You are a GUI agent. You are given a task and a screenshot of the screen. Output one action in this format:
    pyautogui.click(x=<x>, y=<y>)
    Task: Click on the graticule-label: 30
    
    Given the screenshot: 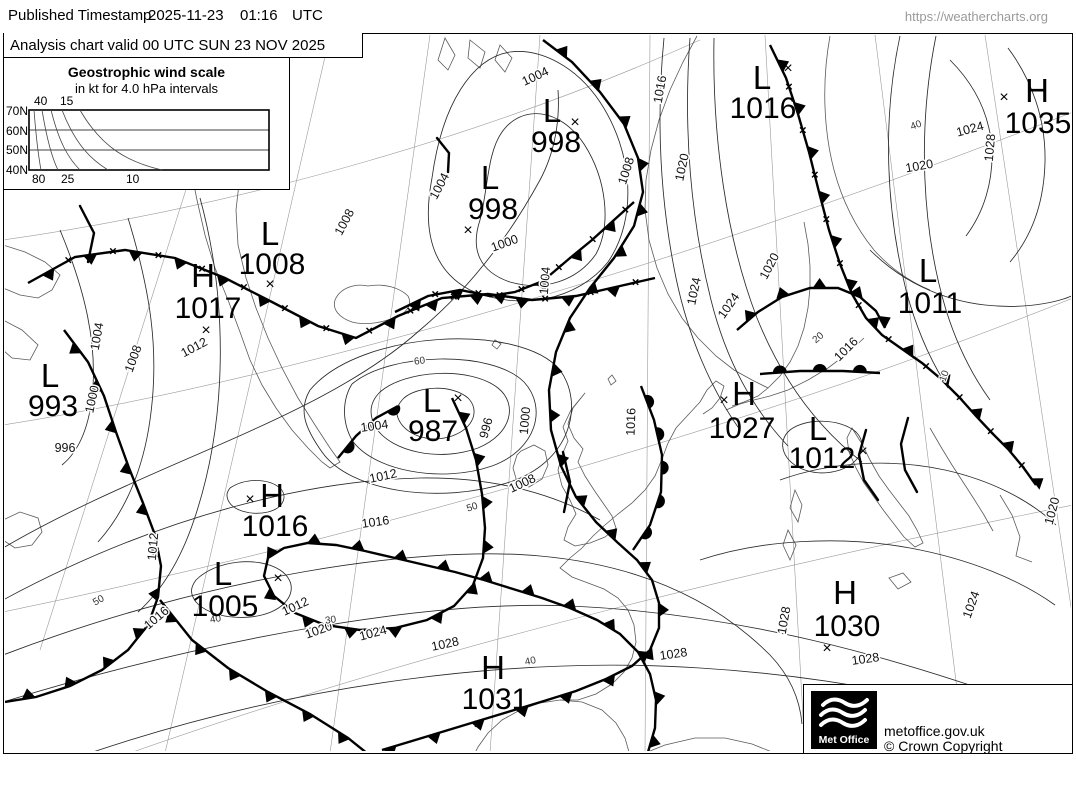 What is the action you would take?
    pyautogui.click(x=330, y=620)
    